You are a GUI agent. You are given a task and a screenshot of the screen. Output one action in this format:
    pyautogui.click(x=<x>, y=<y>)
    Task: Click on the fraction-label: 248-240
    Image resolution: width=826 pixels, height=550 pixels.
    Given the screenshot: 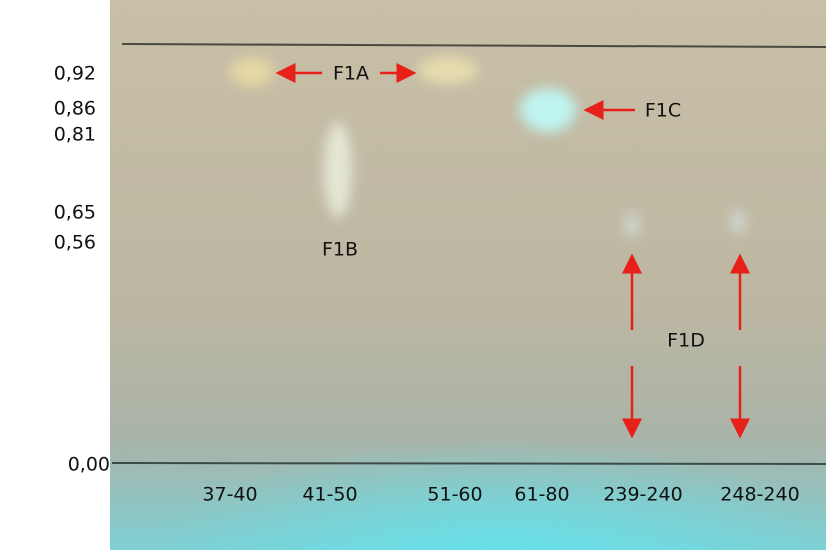 What is the action you would take?
    pyautogui.click(x=759, y=495)
    